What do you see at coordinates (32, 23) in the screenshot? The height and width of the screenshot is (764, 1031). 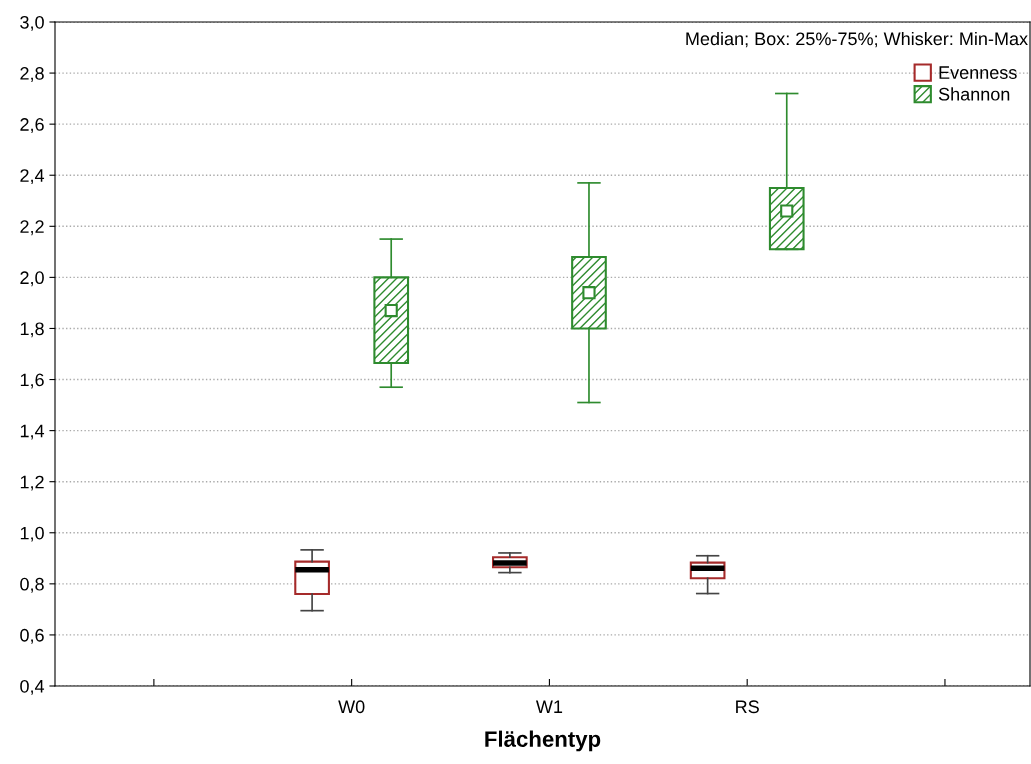 I see `y-tick-label: 3,0` at bounding box center [32, 23].